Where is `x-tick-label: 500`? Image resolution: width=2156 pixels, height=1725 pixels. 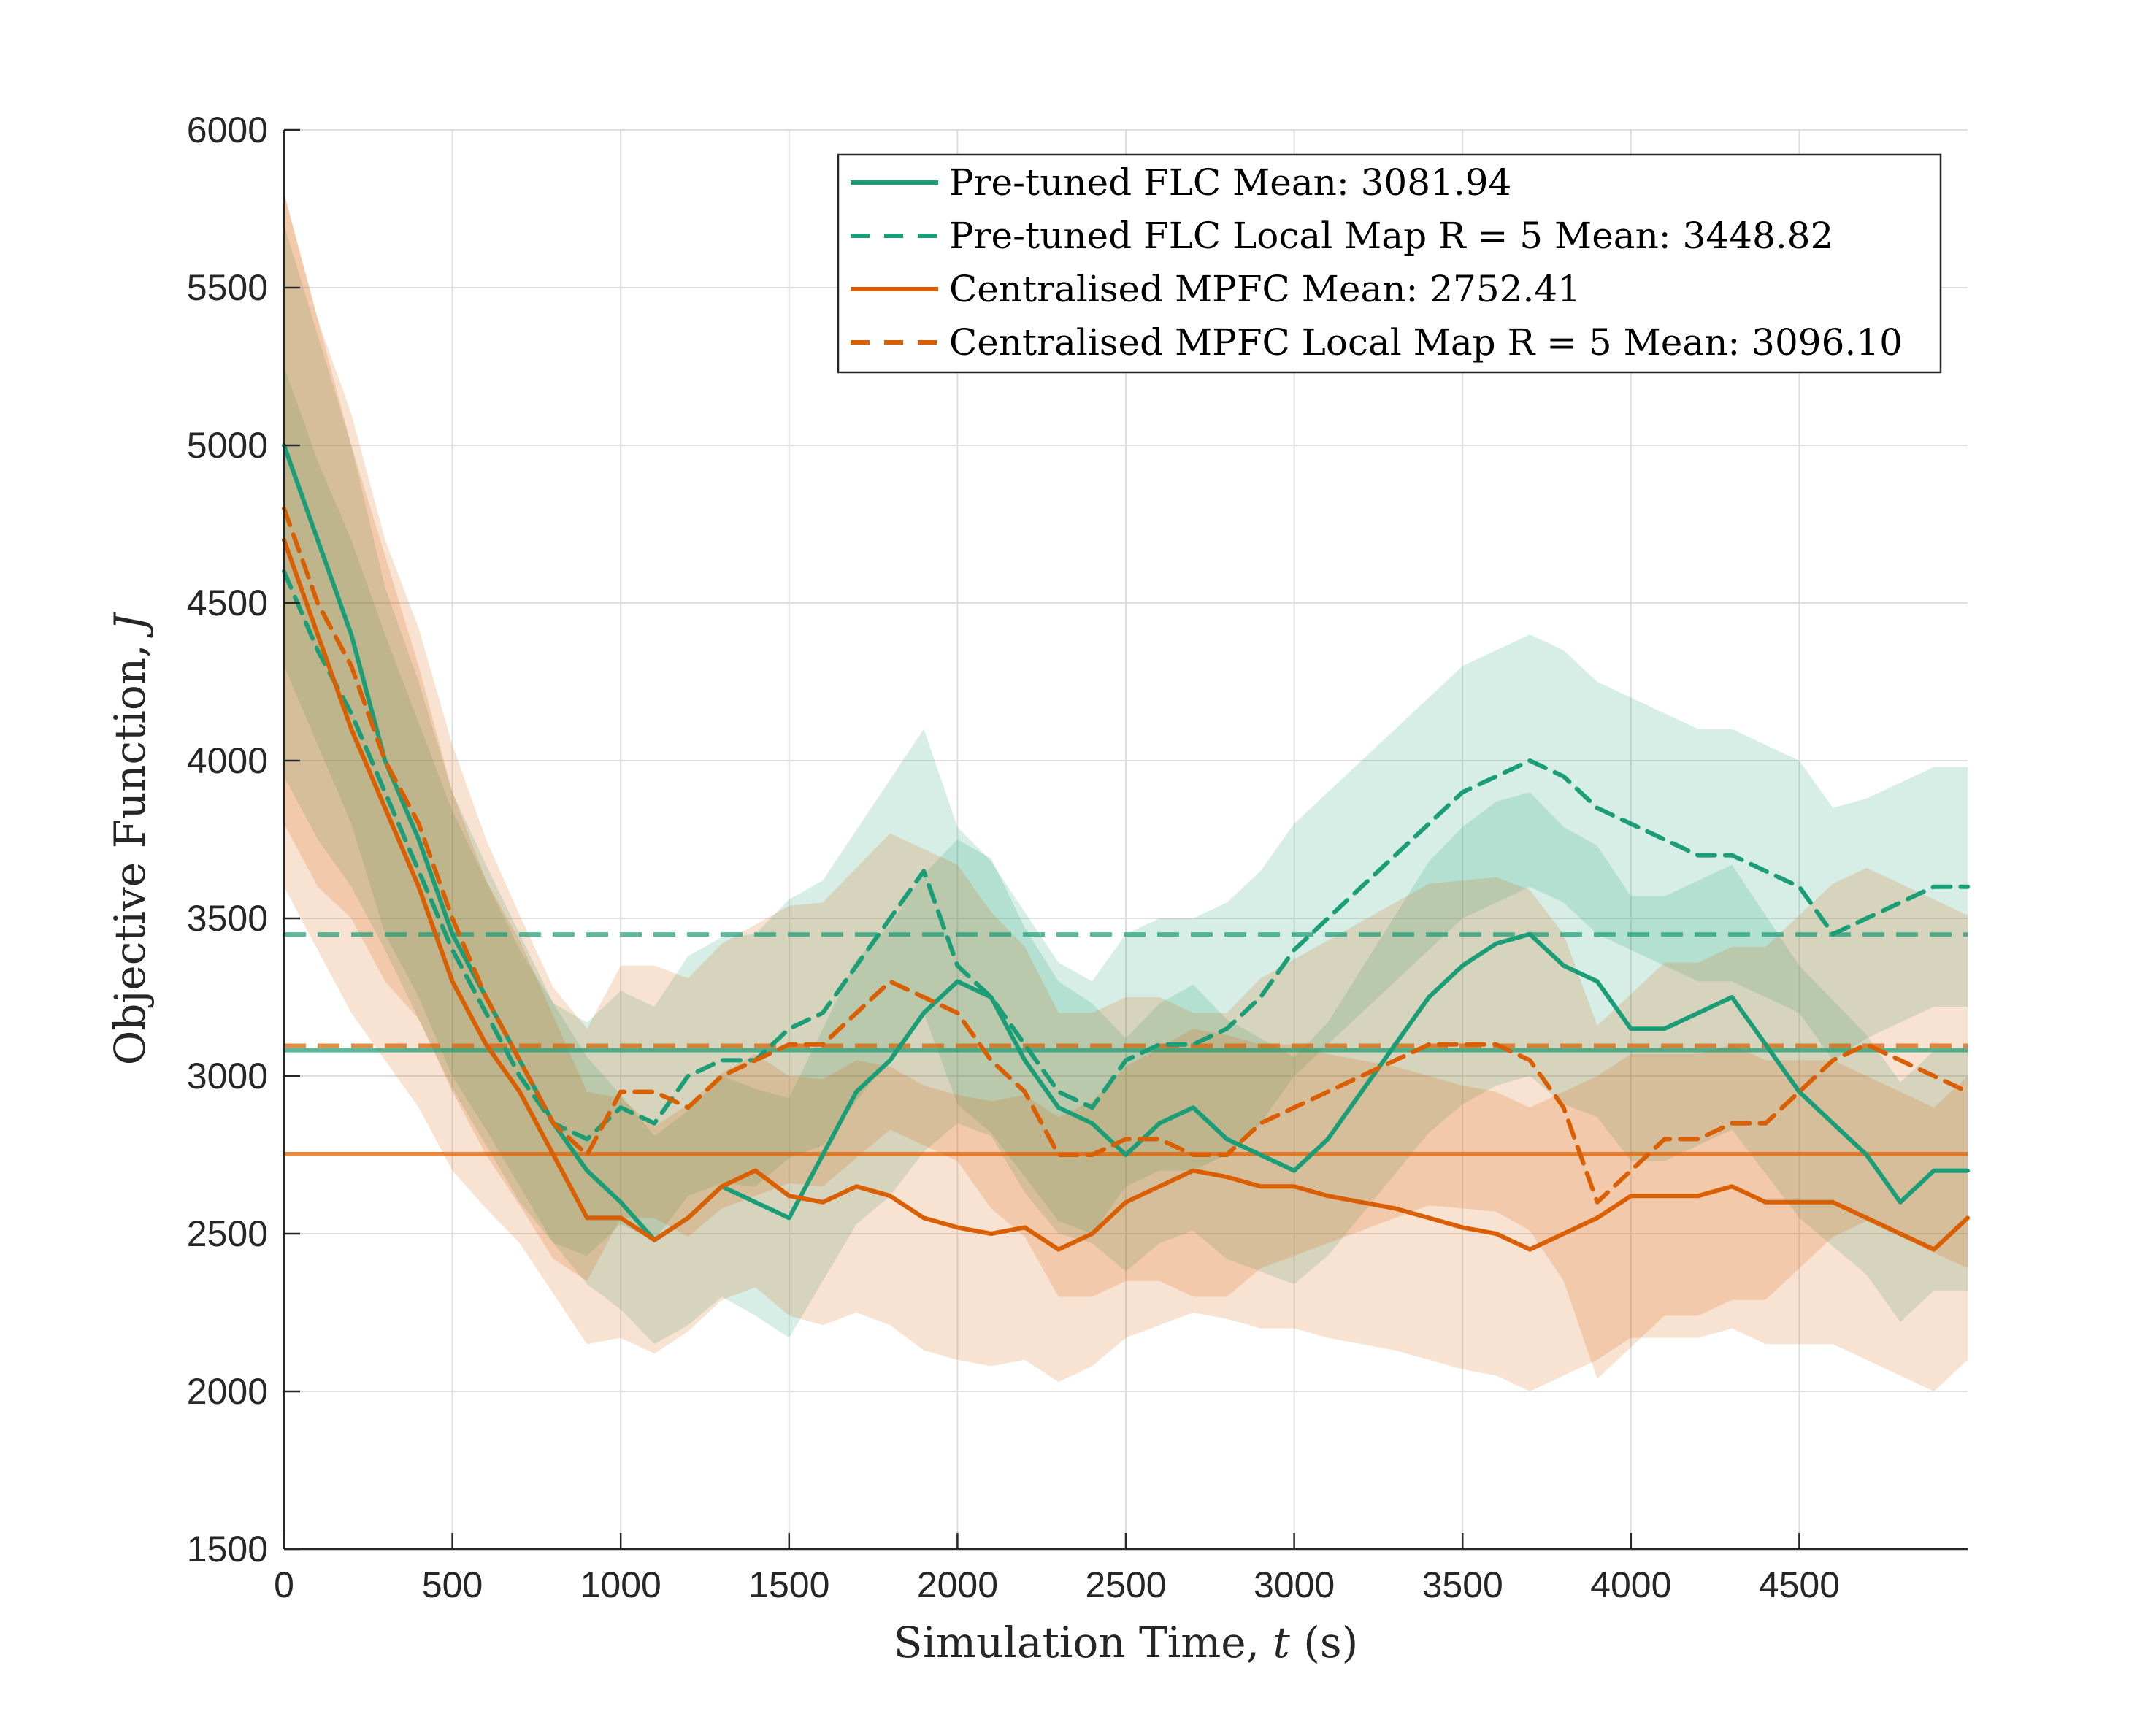
x-tick-label: 500 is located at coordinates (452, 1584).